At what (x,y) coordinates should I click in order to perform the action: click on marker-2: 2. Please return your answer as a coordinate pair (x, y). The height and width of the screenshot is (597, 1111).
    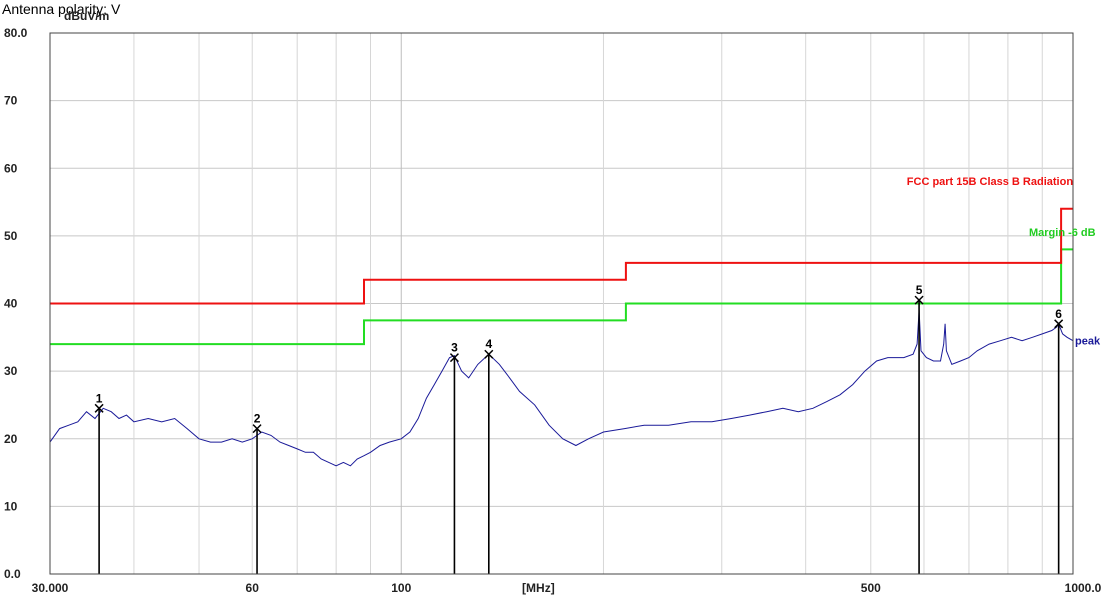
    Looking at the image, I should click on (257, 423).